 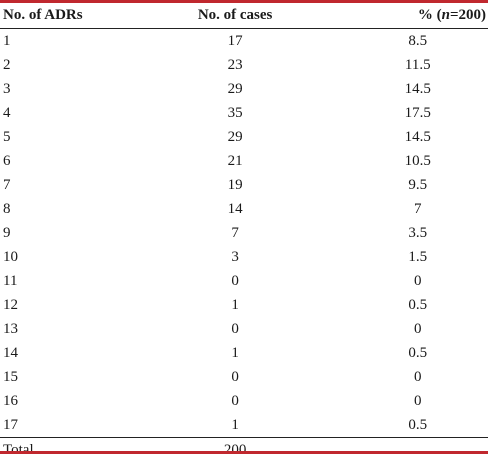 What do you see at coordinates (235, 209) in the screenshot?
I see `cell-cases: 14` at bounding box center [235, 209].